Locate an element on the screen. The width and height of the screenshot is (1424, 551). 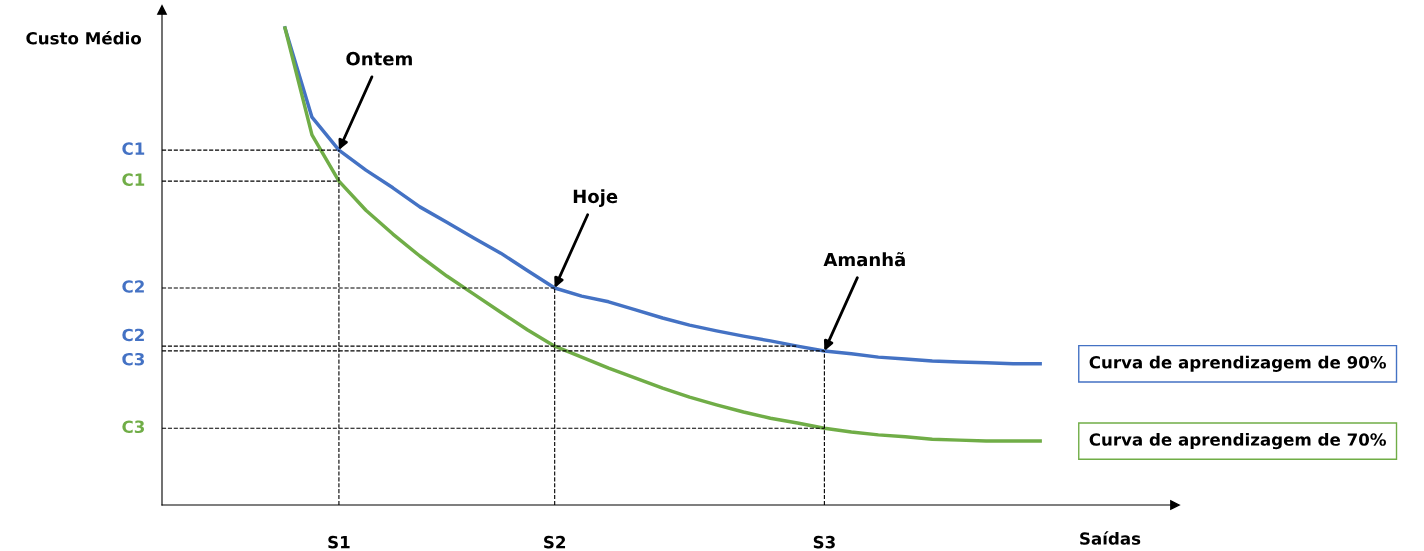
annotation: Hoje is located at coordinates (595, 198).